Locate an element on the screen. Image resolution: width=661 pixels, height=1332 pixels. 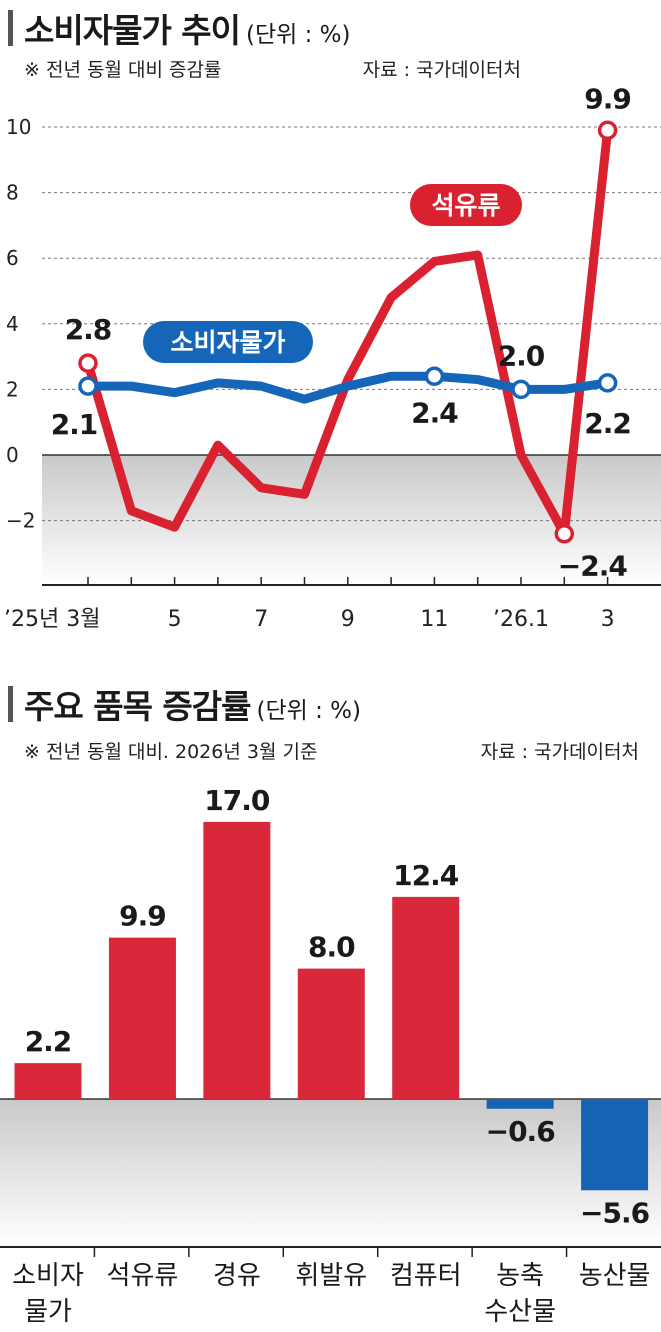
cpi-series-label-text: 소비자물가 is located at coordinates (227, 342).